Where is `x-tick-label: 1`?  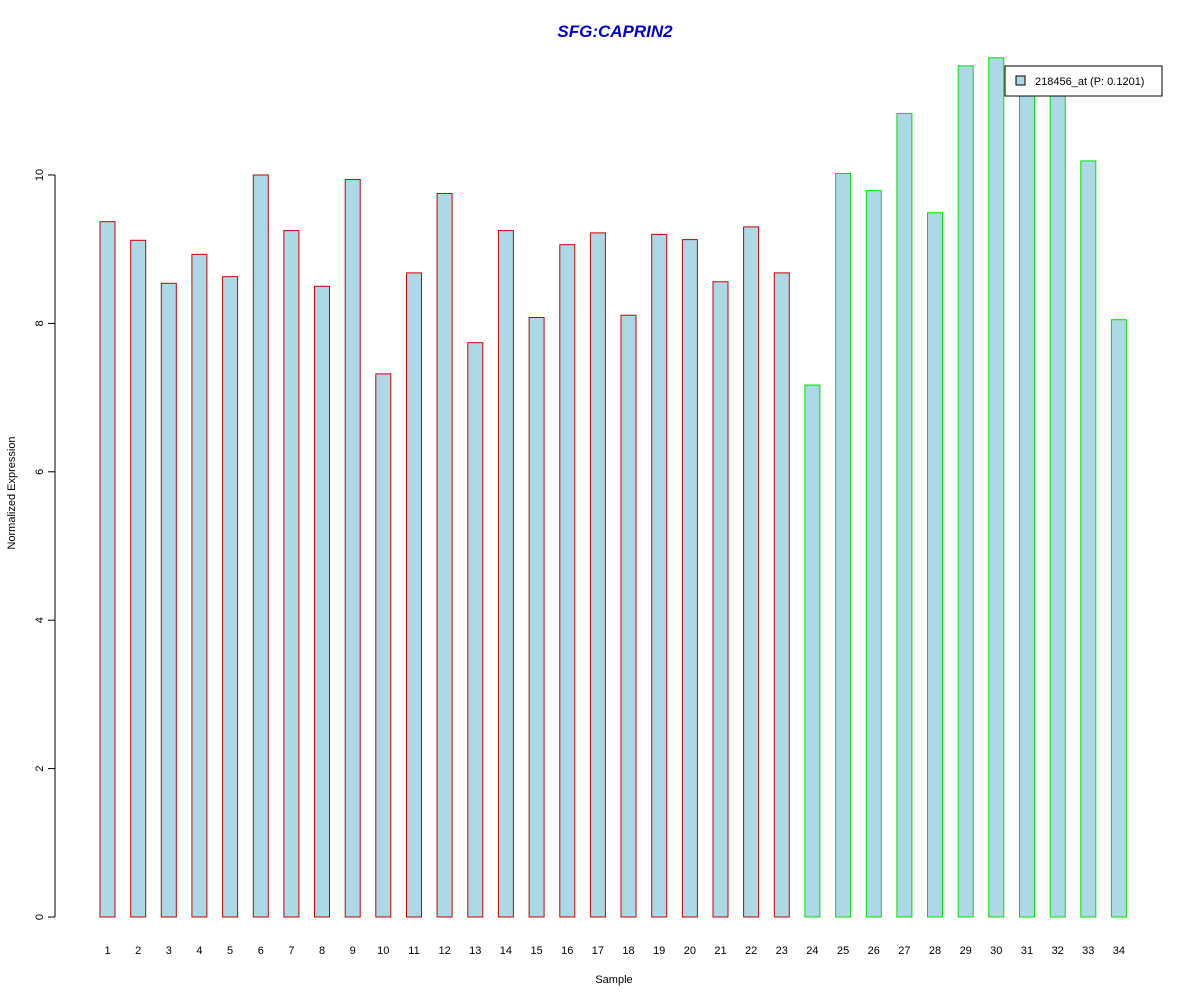
x-tick-label: 1 is located at coordinates (107, 951).